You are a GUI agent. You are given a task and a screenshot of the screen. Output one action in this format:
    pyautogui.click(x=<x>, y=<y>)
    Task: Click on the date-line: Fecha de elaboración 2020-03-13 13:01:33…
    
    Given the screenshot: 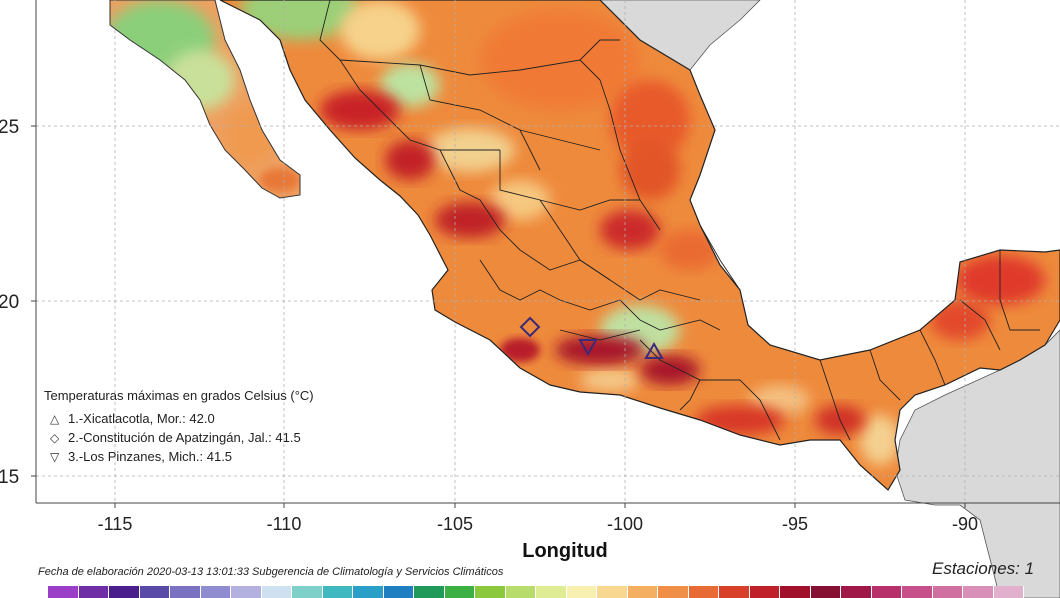 What is the action you would take?
    pyautogui.click(x=271, y=572)
    